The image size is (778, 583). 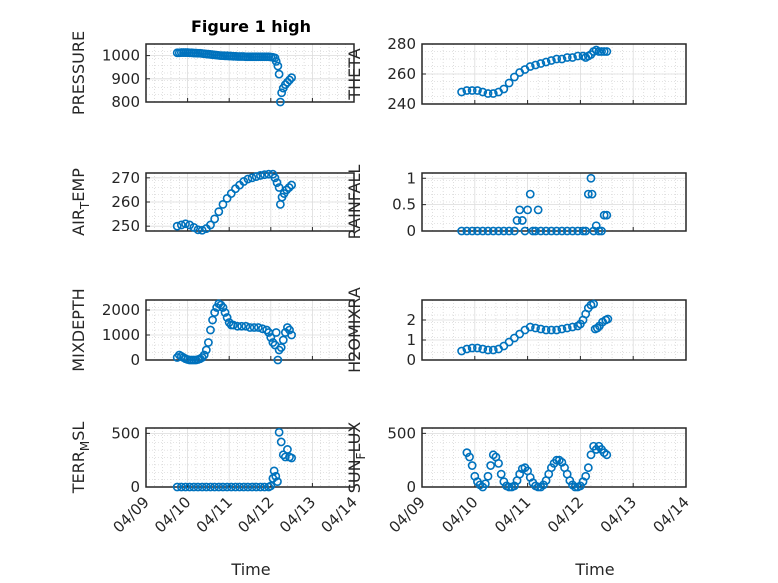 I want to click on x-tick-label: 04/14, so click(x=339, y=514).